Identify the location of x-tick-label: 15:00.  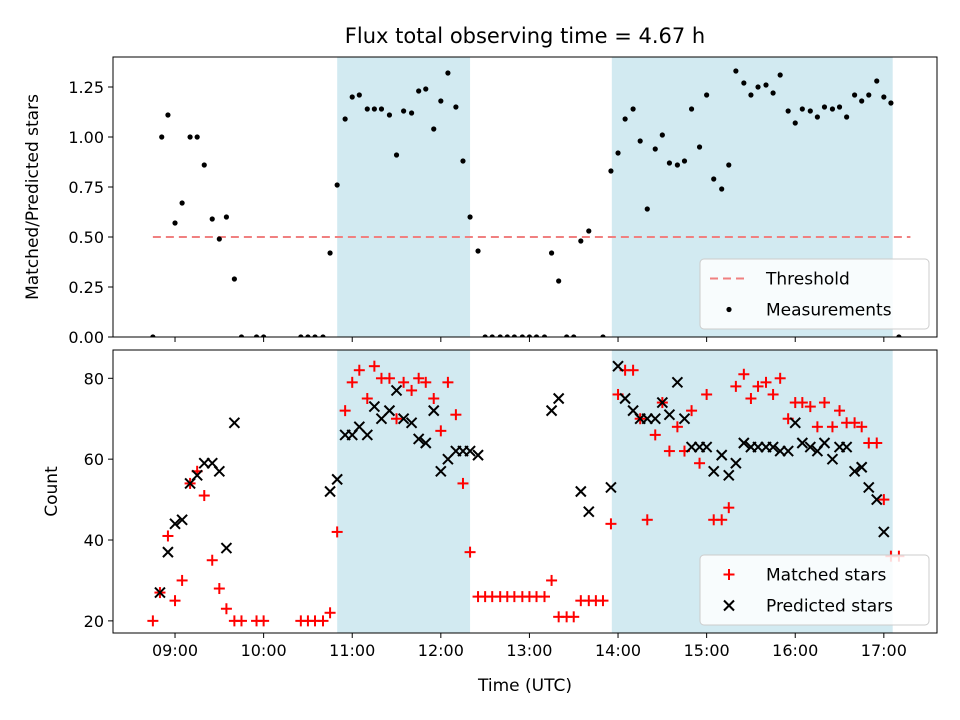
(707, 650).